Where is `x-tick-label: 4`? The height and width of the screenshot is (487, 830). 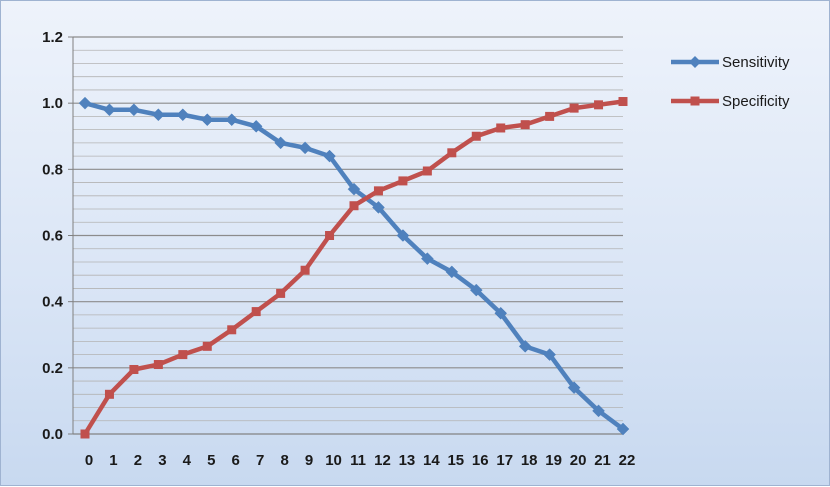
x-tick-label: 4 is located at coordinates (187, 460).